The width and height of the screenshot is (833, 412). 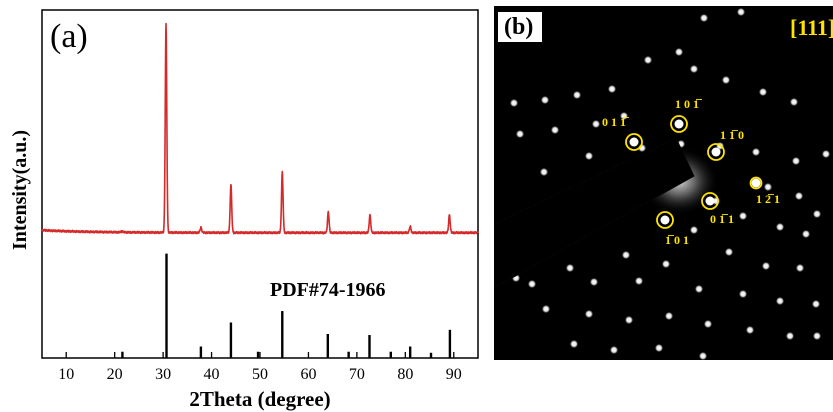 What do you see at coordinates (286, 305) in the screenshot?
I see `reference-sticks` at bounding box center [286, 305].